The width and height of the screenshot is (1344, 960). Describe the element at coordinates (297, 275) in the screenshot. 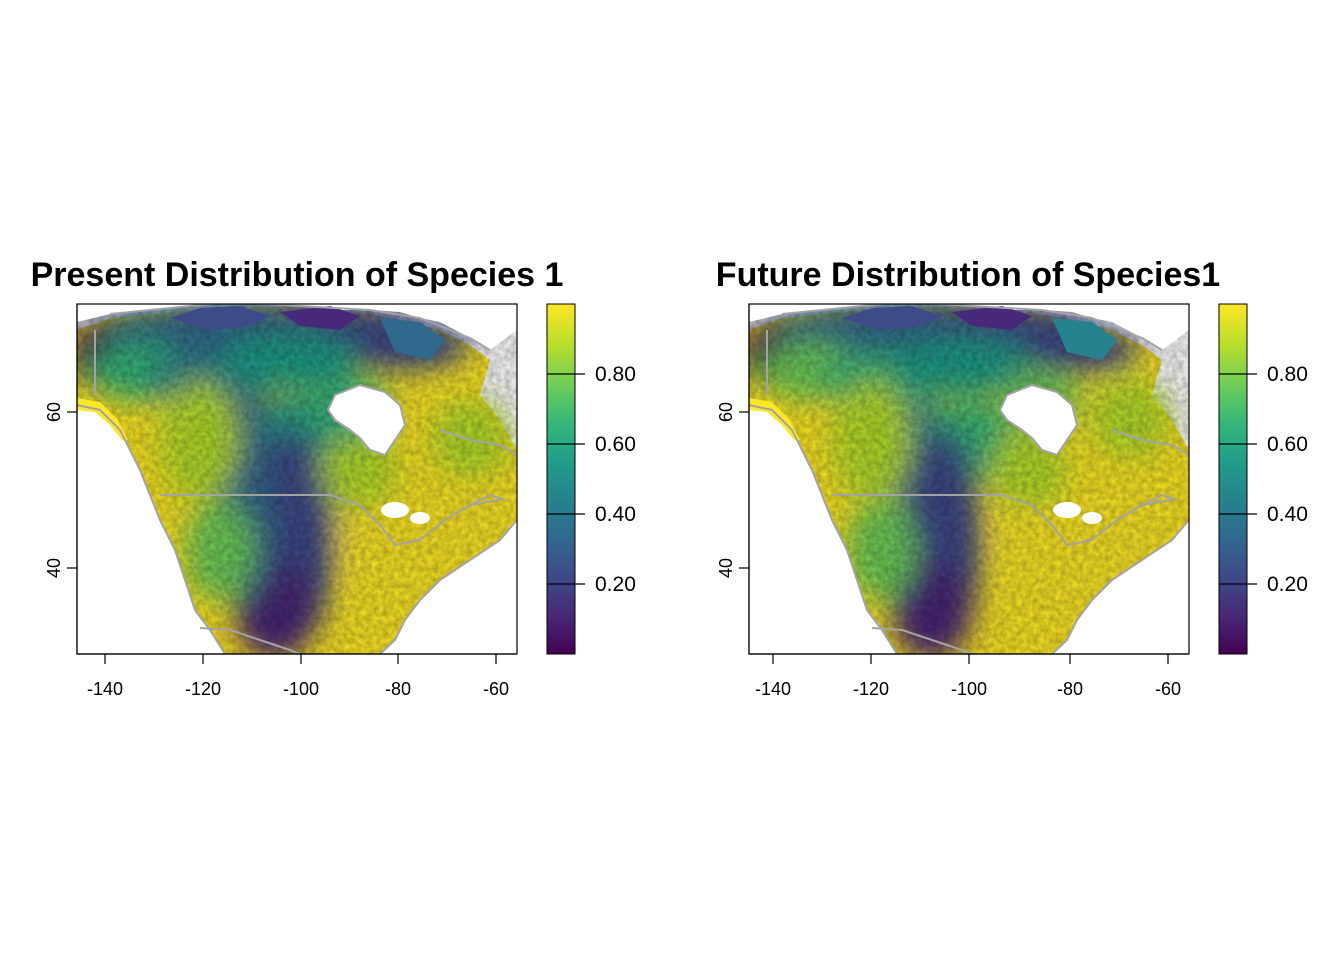

I see `panel-title: Present Distribution of Species 1` at that location.